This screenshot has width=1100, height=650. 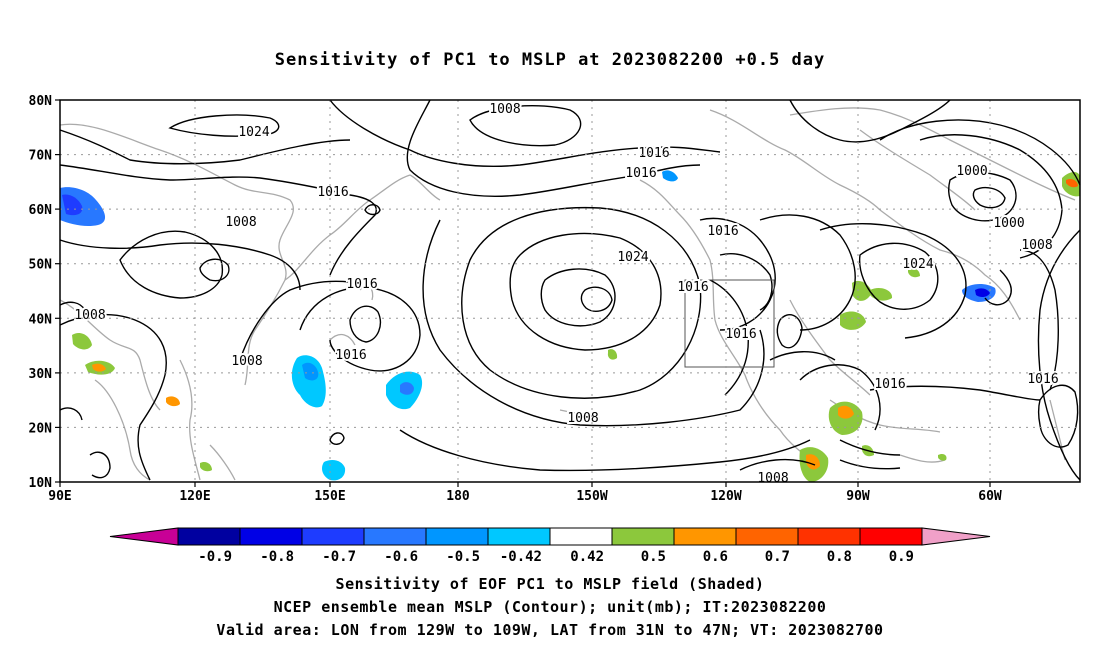 What do you see at coordinates (715, 557) in the screenshot?
I see `colorbar-tick-label: 0.6` at bounding box center [715, 557].